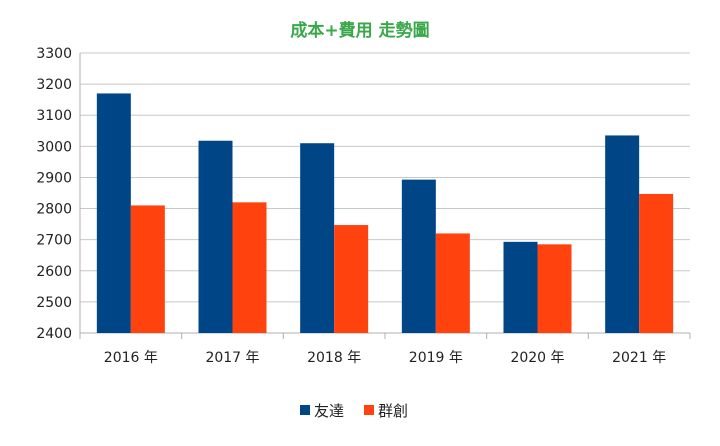 The image size is (720, 446). I want to click on y-tick-label-2500: 2500, so click(54, 303).